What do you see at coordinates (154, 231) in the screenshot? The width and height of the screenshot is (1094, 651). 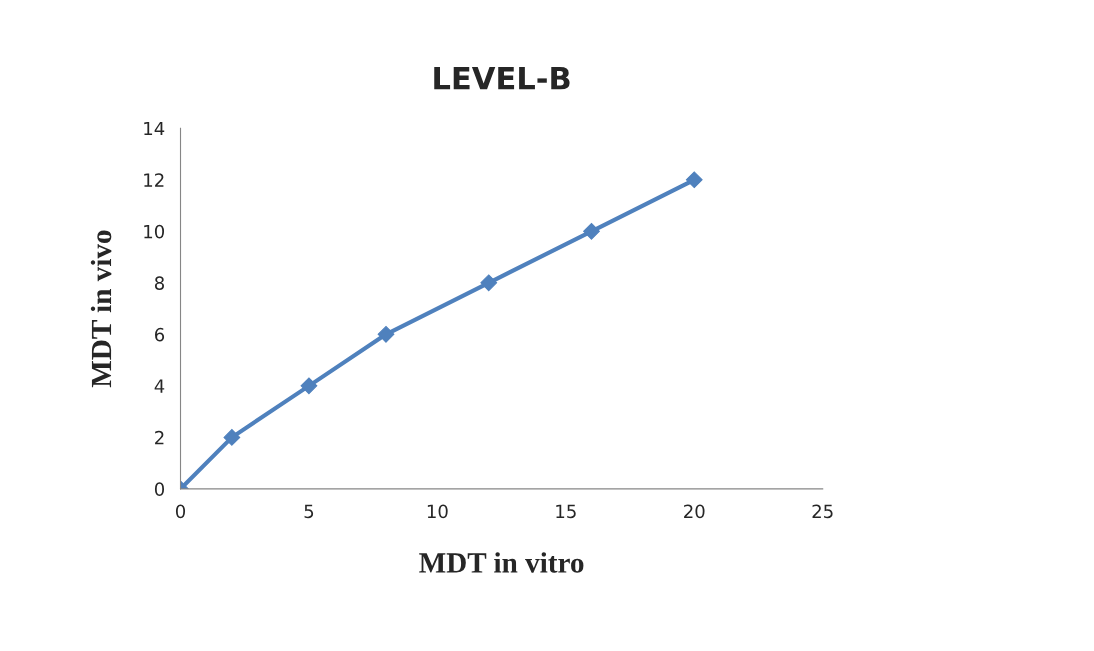 I see `y-tick-label: 10` at bounding box center [154, 231].